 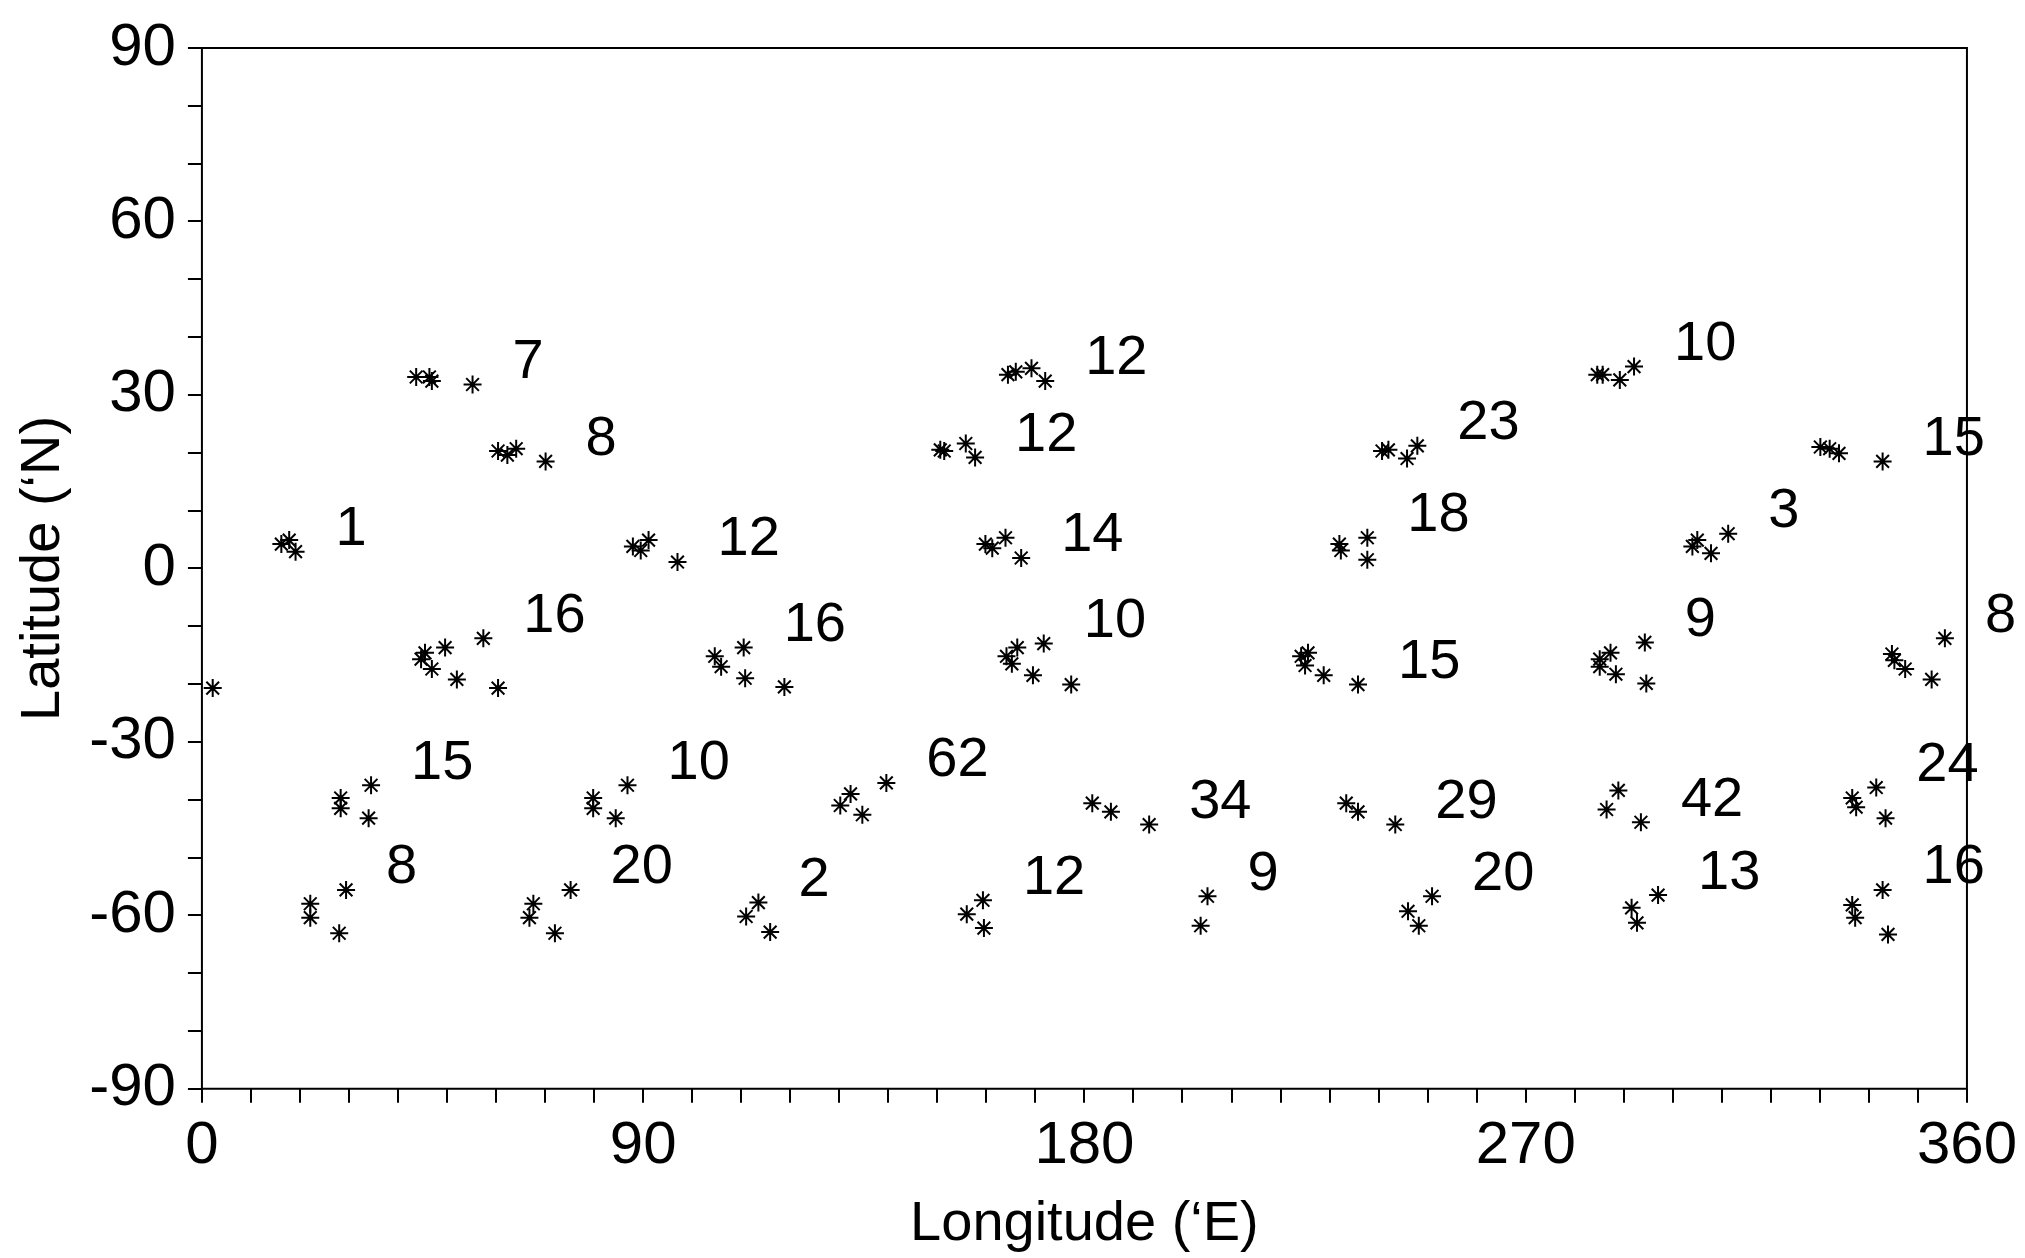 What do you see at coordinates (1488, 420) in the screenshot?
I see `annotation: 23` at bounding box center [1488, 420].